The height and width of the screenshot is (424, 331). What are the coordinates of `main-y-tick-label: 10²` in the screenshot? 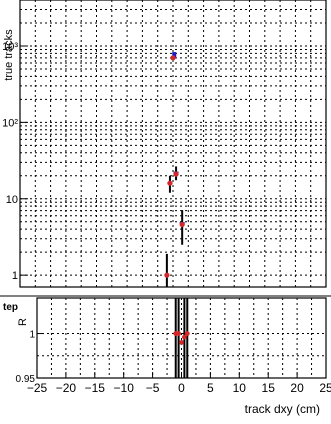 It's located at (10, 123).